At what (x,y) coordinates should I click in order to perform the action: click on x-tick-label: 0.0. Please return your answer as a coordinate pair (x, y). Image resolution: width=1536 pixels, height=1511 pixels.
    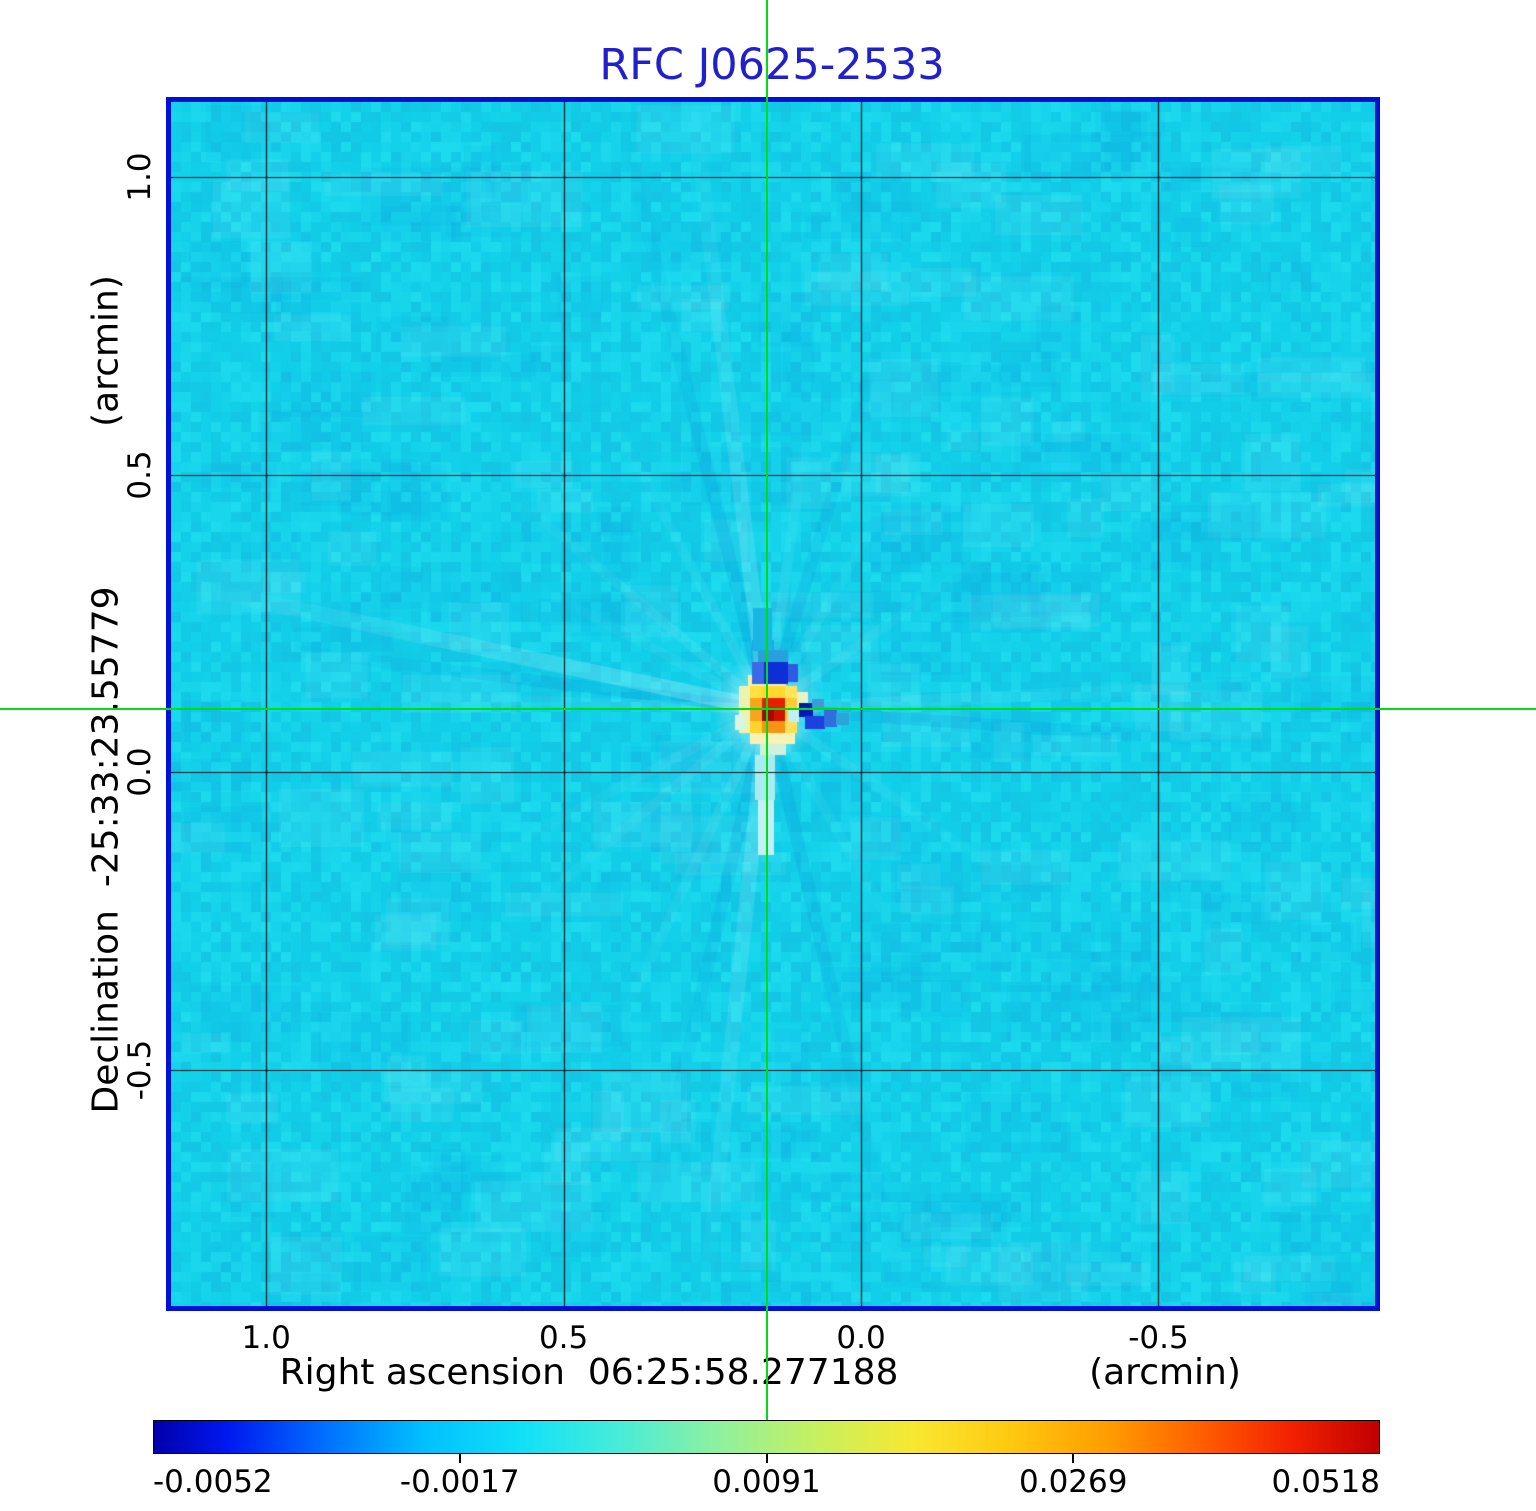
    Looking at the image, I should click on (861, 1338).